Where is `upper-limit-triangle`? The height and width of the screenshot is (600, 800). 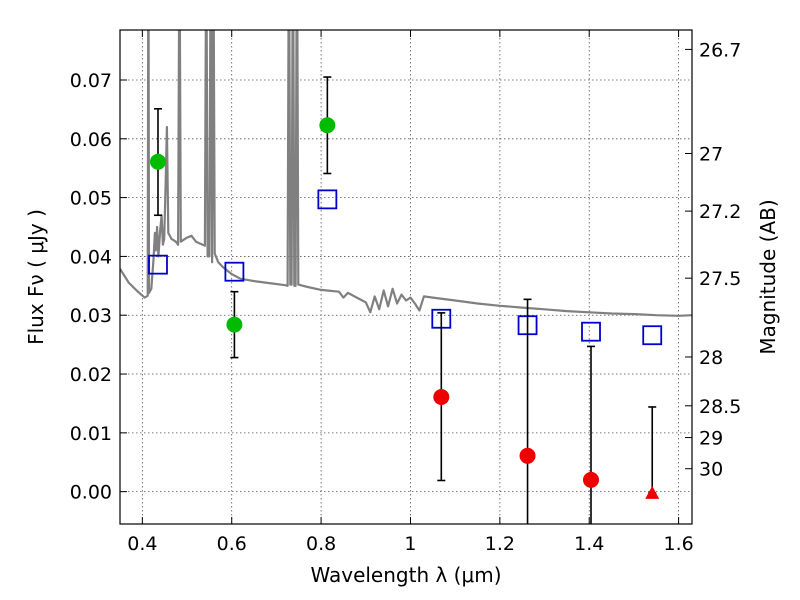
upper-limit-triangle is located at coordinates (652, 492).